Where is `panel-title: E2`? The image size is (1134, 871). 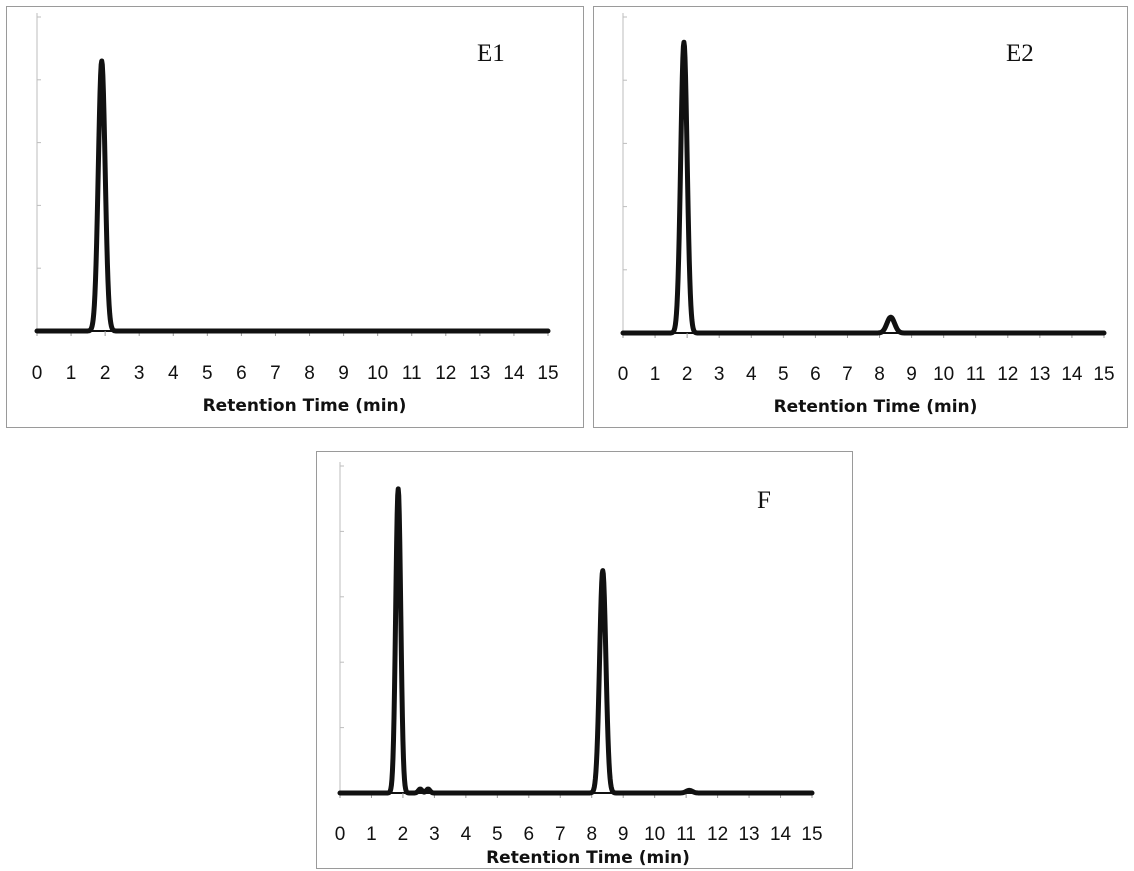
panel-title: E2 is located at coordinates (1020, 53).